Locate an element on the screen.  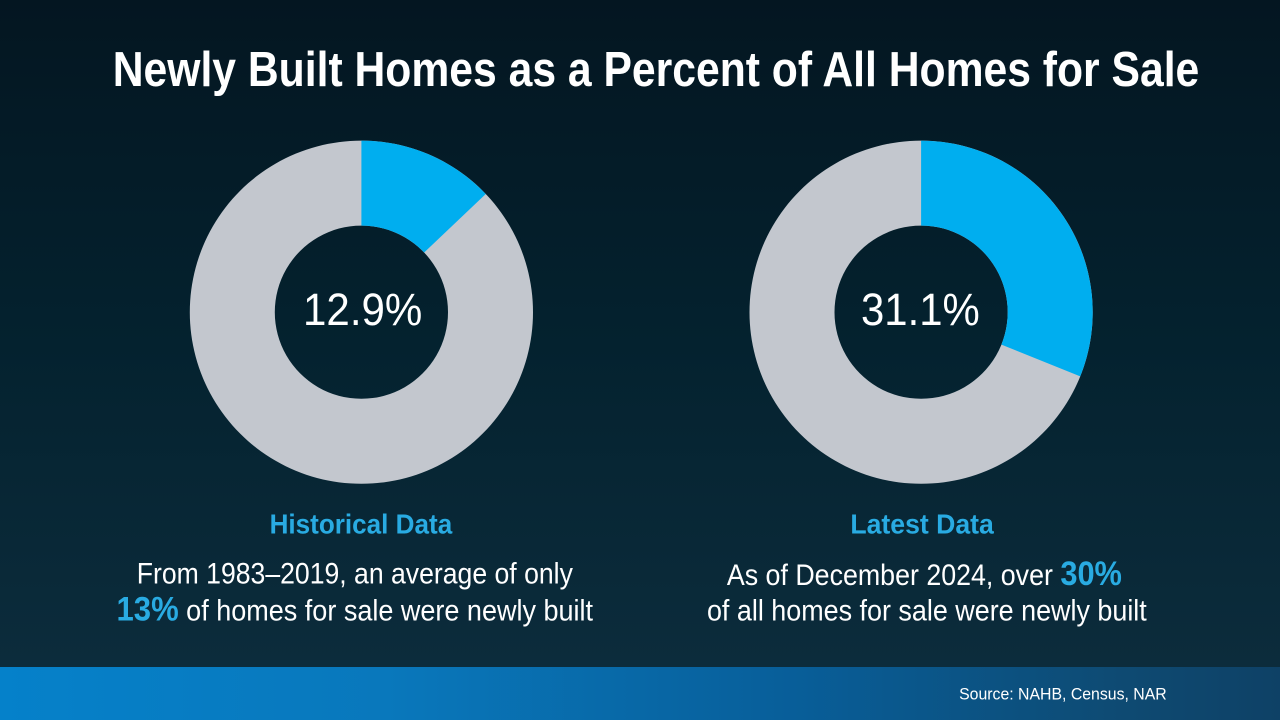
svg-text: 12.9% is located at coordinates (362, 310).